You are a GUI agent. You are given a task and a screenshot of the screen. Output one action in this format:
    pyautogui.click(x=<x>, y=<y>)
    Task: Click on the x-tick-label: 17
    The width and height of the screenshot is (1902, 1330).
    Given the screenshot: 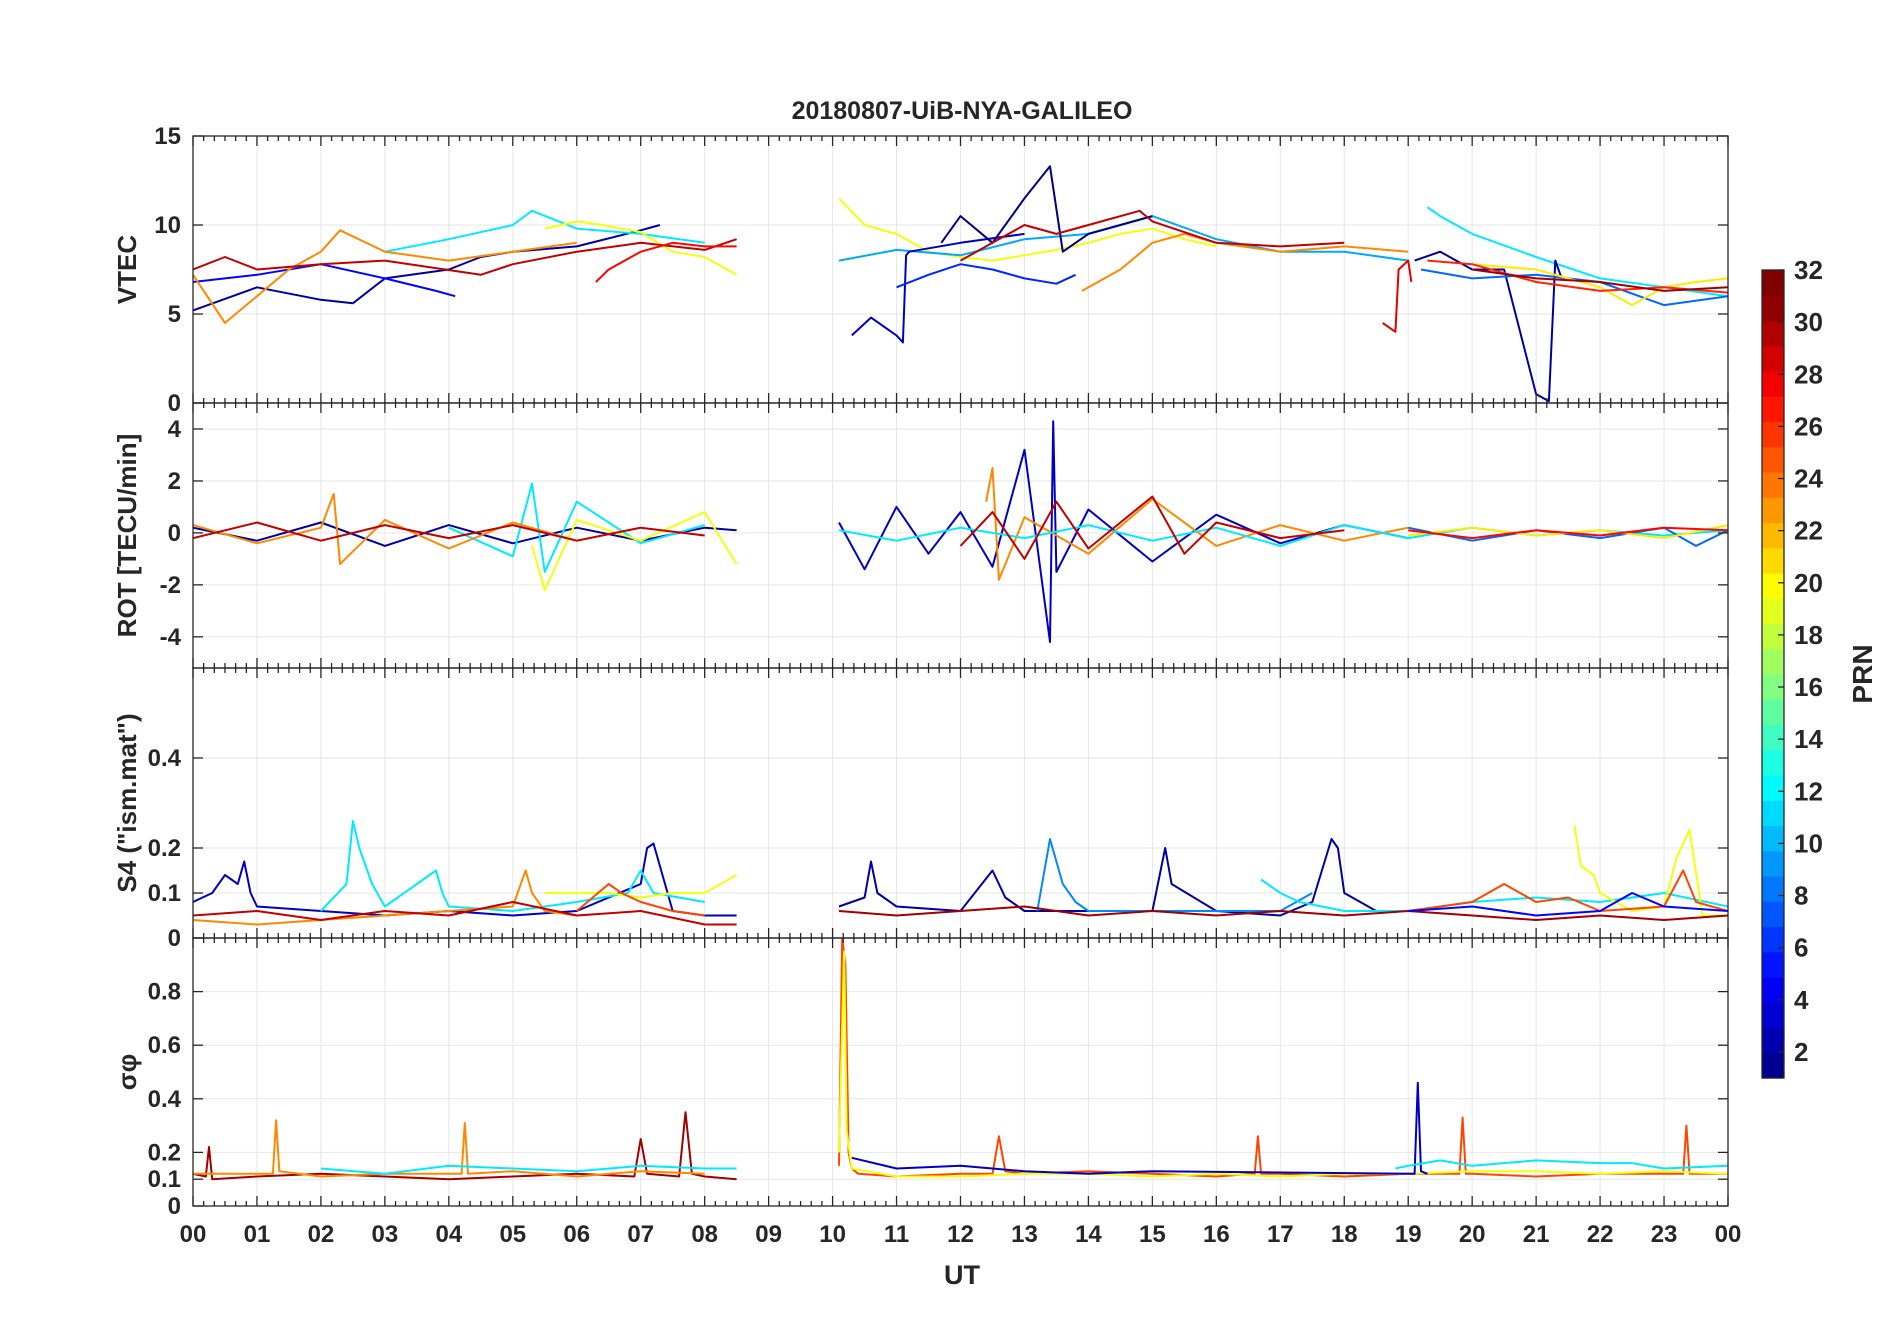 What is the action you would take?
    pyautogui.click(x=1280, y=1234)
    